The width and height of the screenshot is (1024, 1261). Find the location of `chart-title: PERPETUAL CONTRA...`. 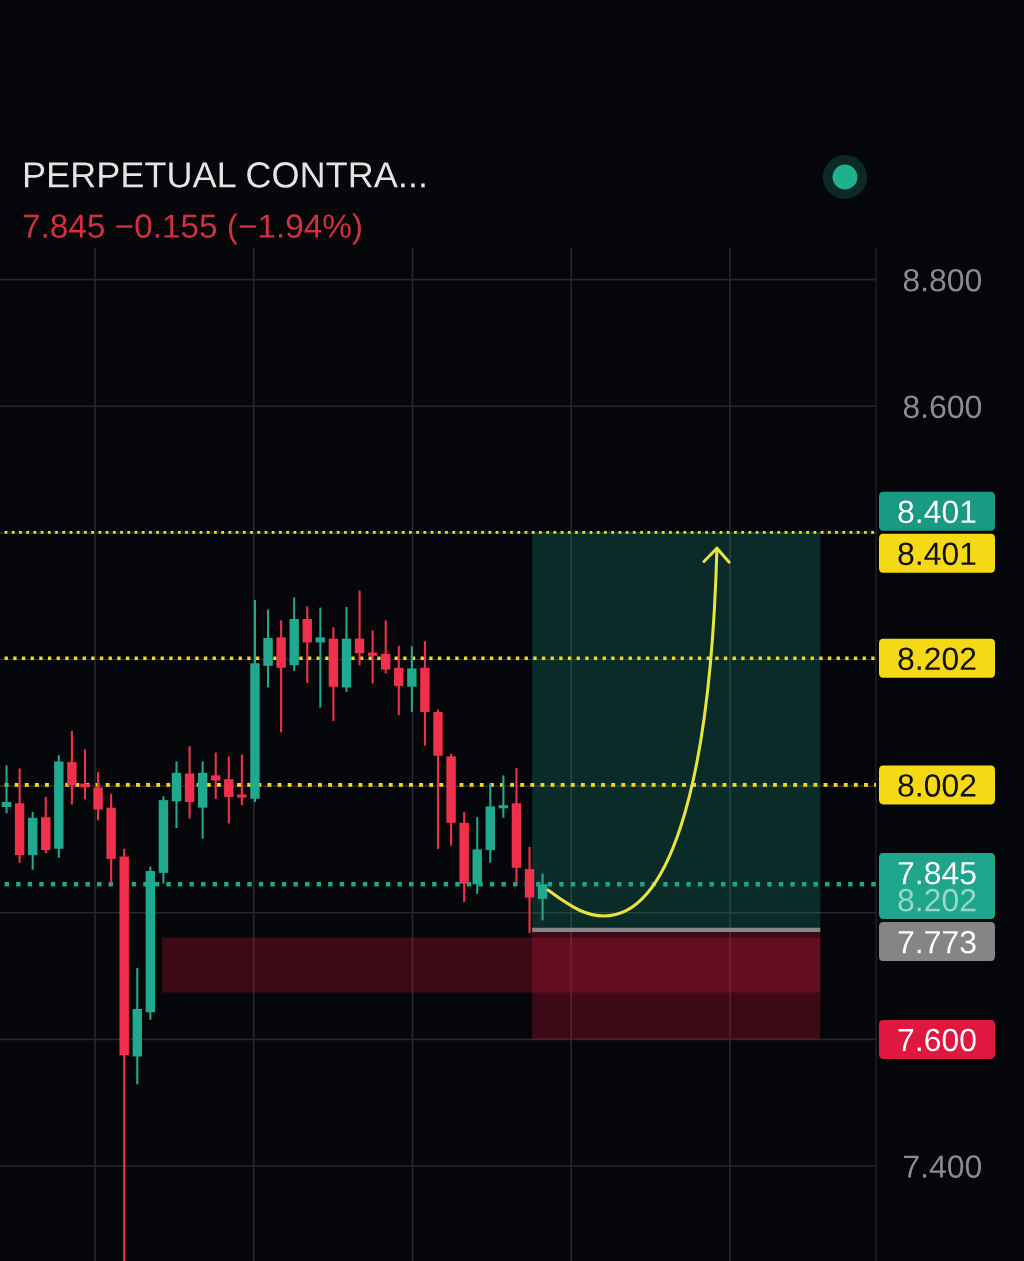

chart-title: PERPETUAL CONTRA... is located at coordinates (224, 175).